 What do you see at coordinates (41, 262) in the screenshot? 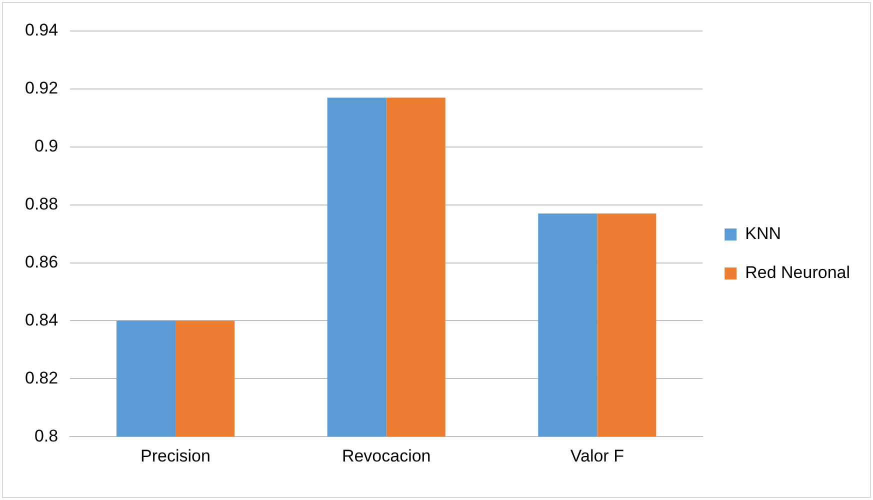
I see `y-tick-label: 0.86` at bounding box center [41, 262].